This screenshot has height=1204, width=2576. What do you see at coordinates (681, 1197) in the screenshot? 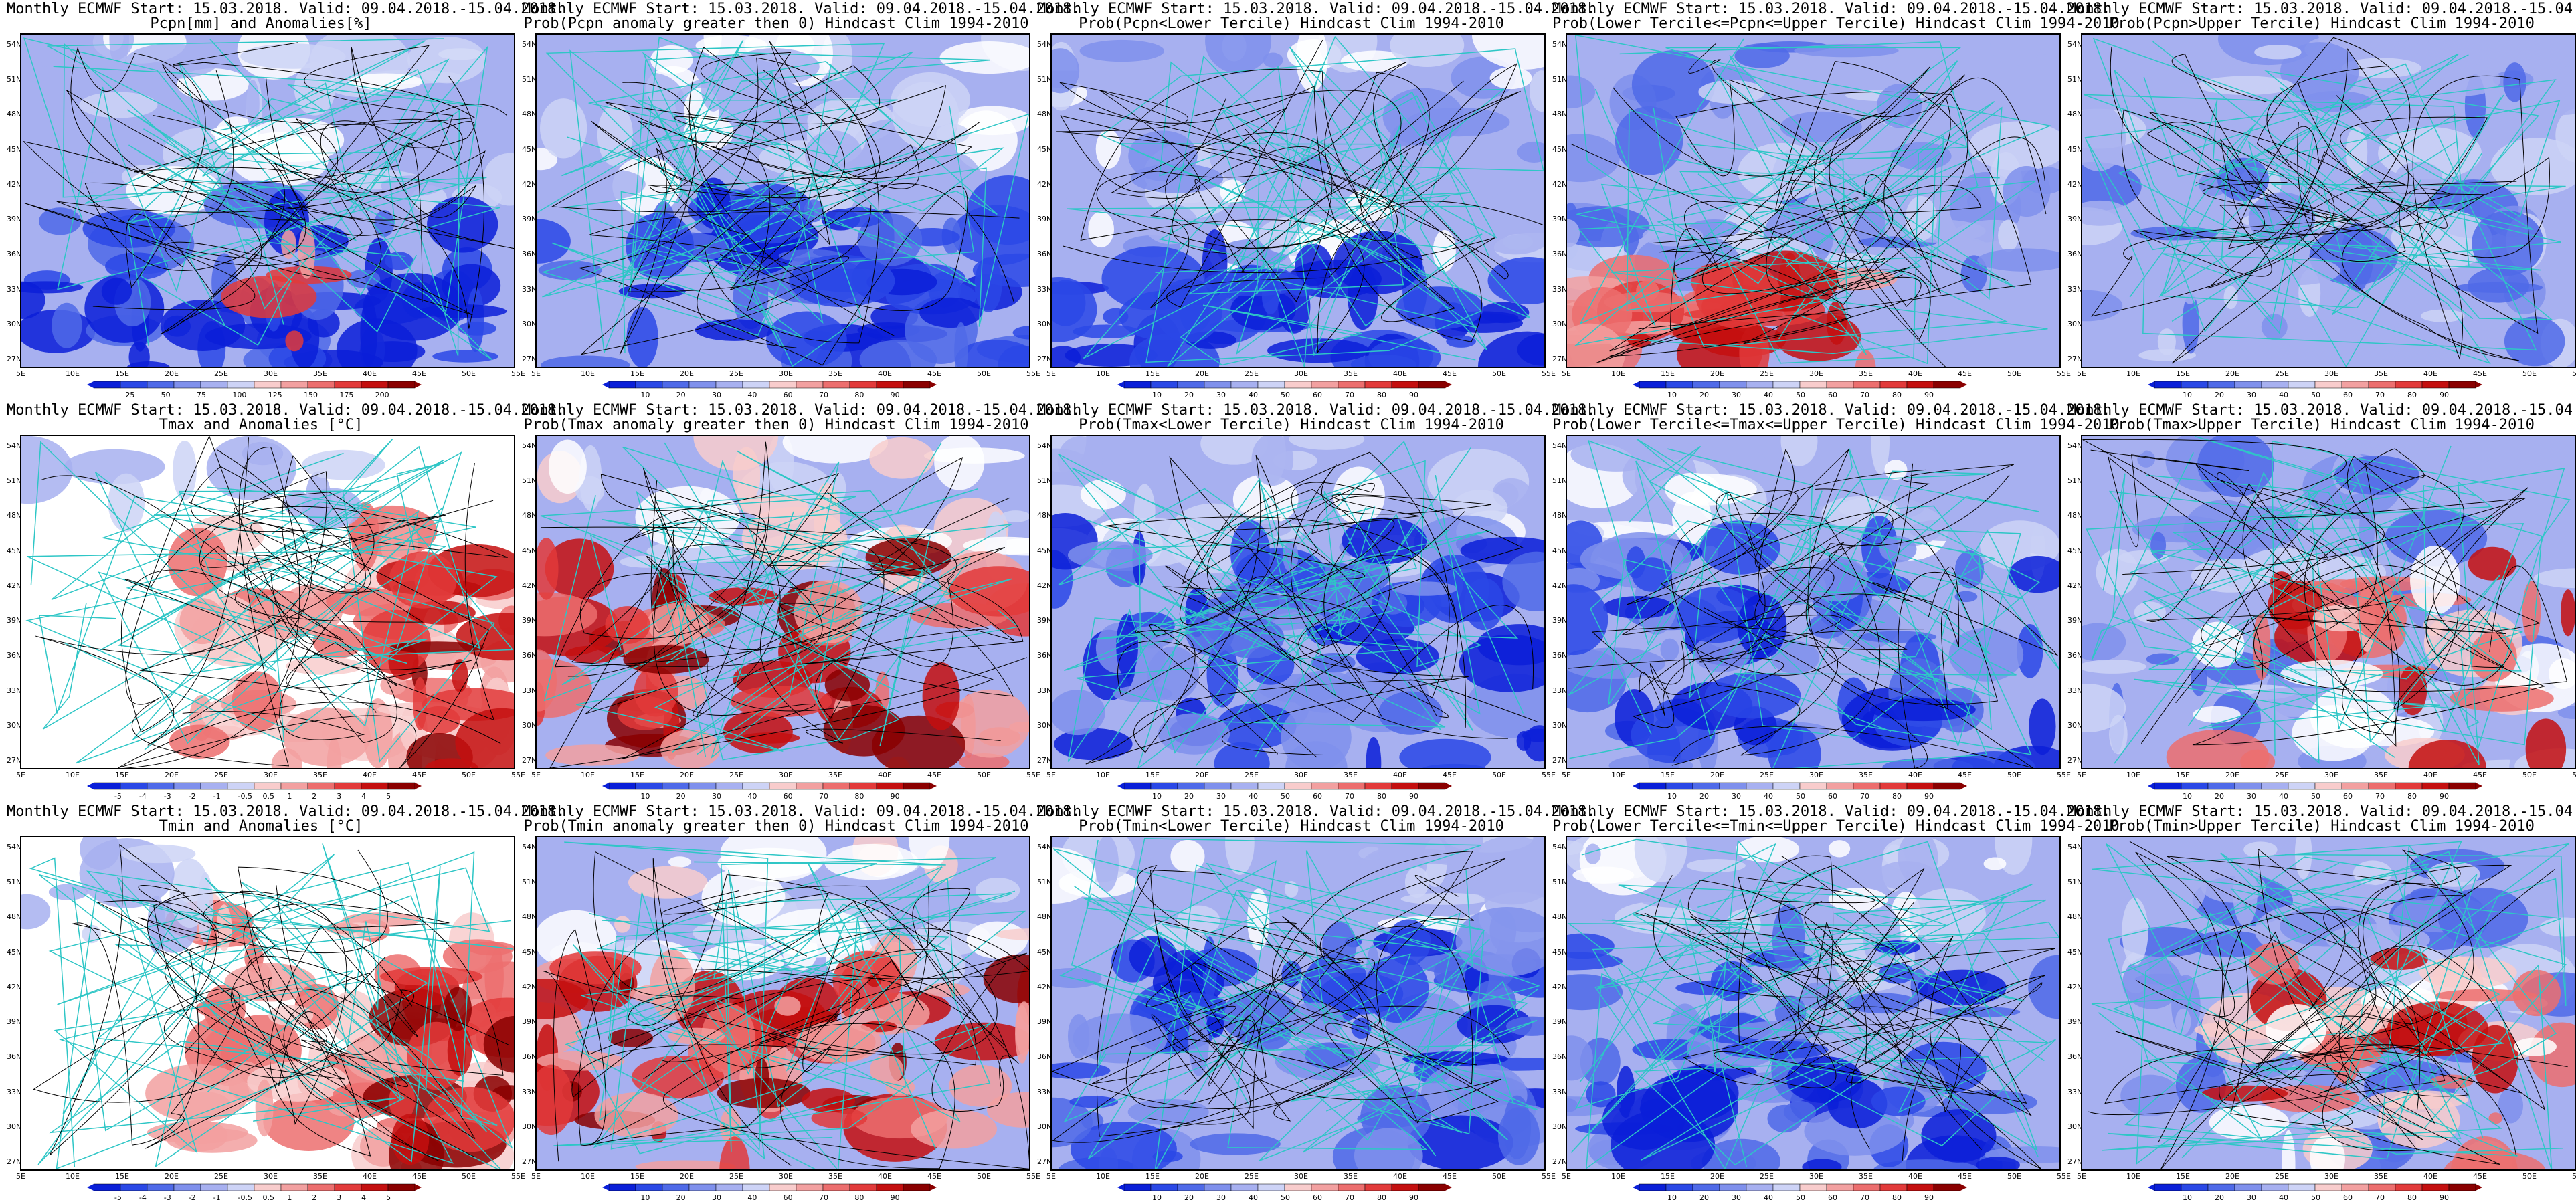
I see `colorbar-tick-label: 20` at bounding box center [681, 1197].